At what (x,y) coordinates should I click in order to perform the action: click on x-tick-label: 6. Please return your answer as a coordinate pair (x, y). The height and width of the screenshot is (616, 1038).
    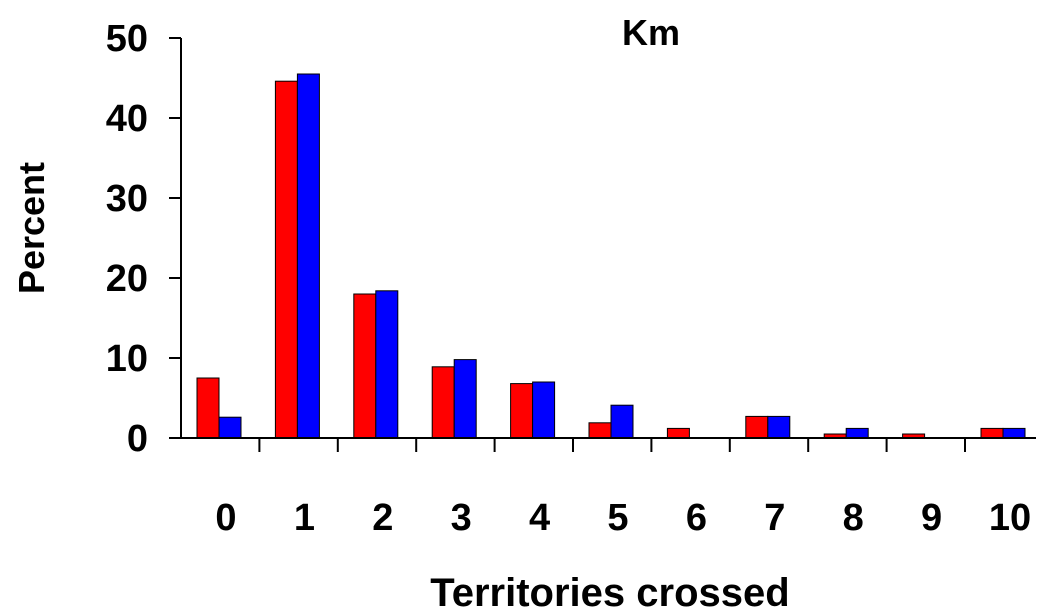
    Looking at the image, I should click on (696, 518).